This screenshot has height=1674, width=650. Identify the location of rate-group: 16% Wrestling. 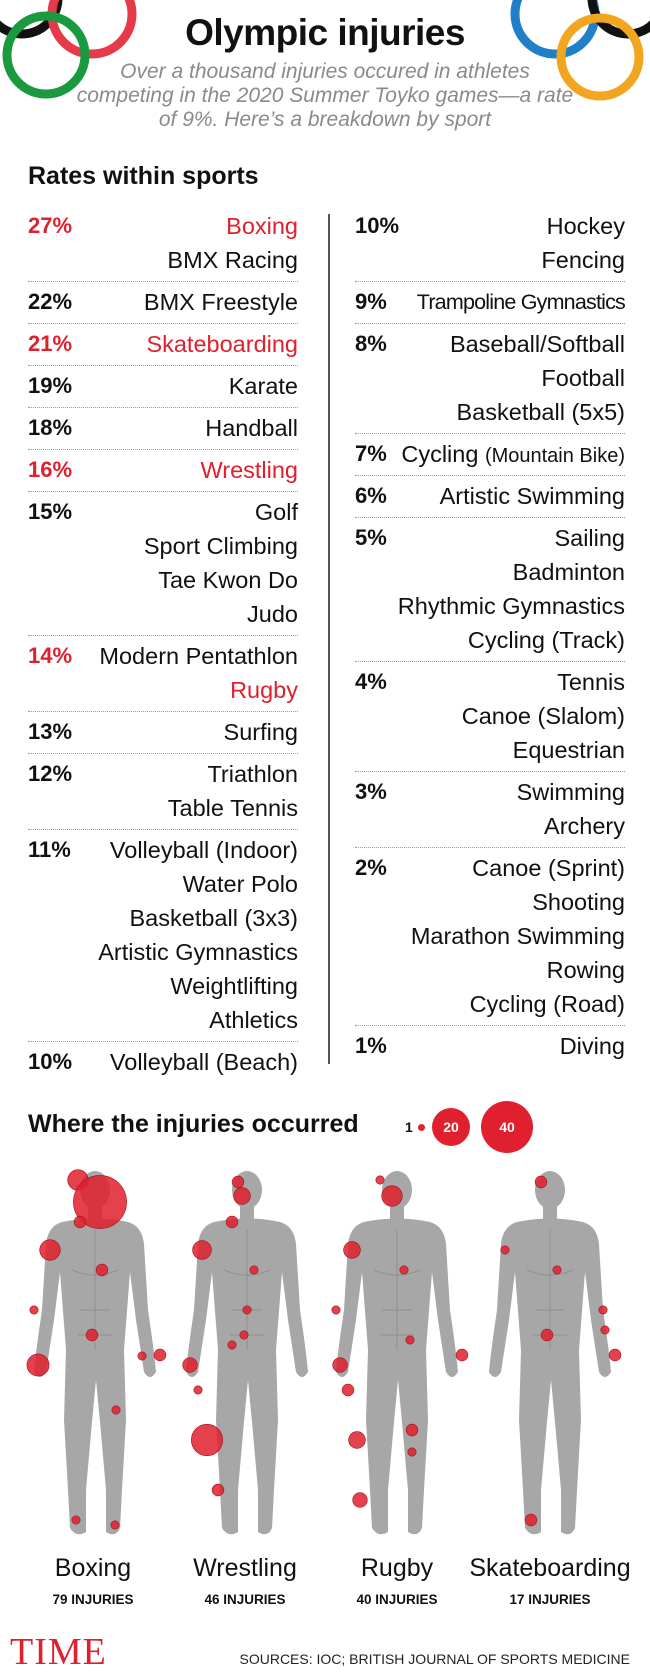
(163, 471).